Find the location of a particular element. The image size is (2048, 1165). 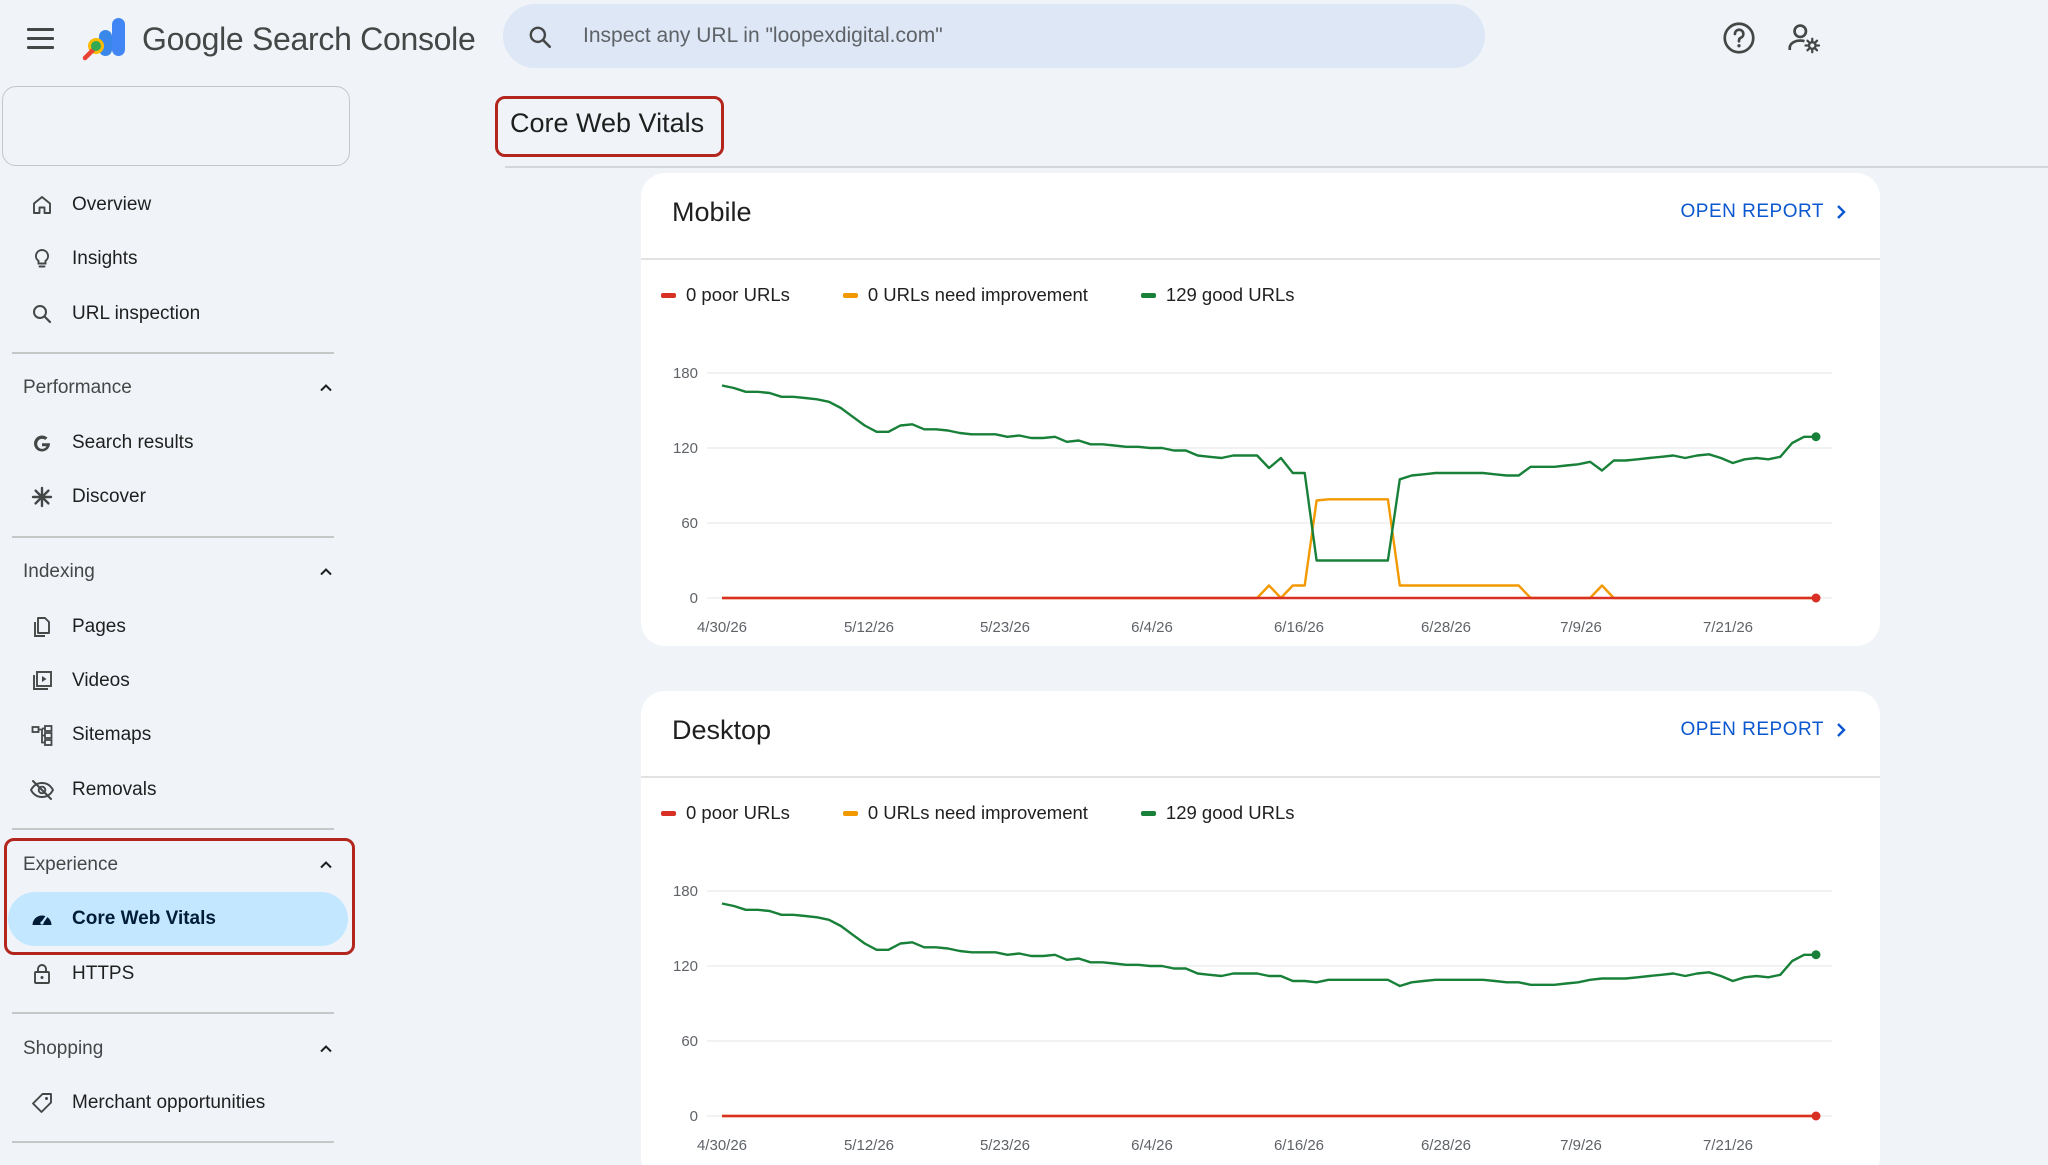

nav-item-insights: Insights is located at coordinates (178, 259).